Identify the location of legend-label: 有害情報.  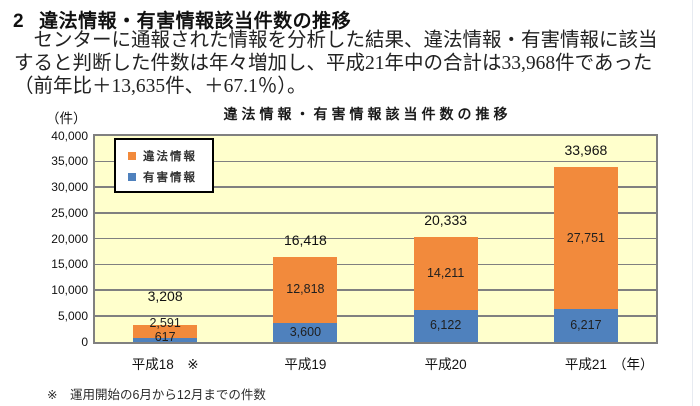
(170, 177).